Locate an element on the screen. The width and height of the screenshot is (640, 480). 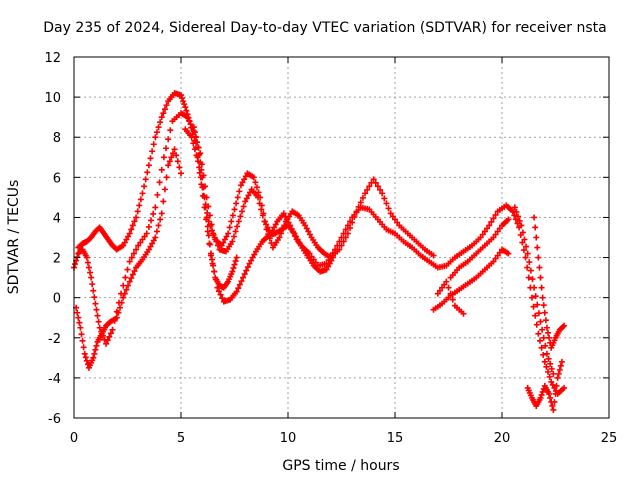
x-tick-label: 15 is located at coordinates (395, 438).